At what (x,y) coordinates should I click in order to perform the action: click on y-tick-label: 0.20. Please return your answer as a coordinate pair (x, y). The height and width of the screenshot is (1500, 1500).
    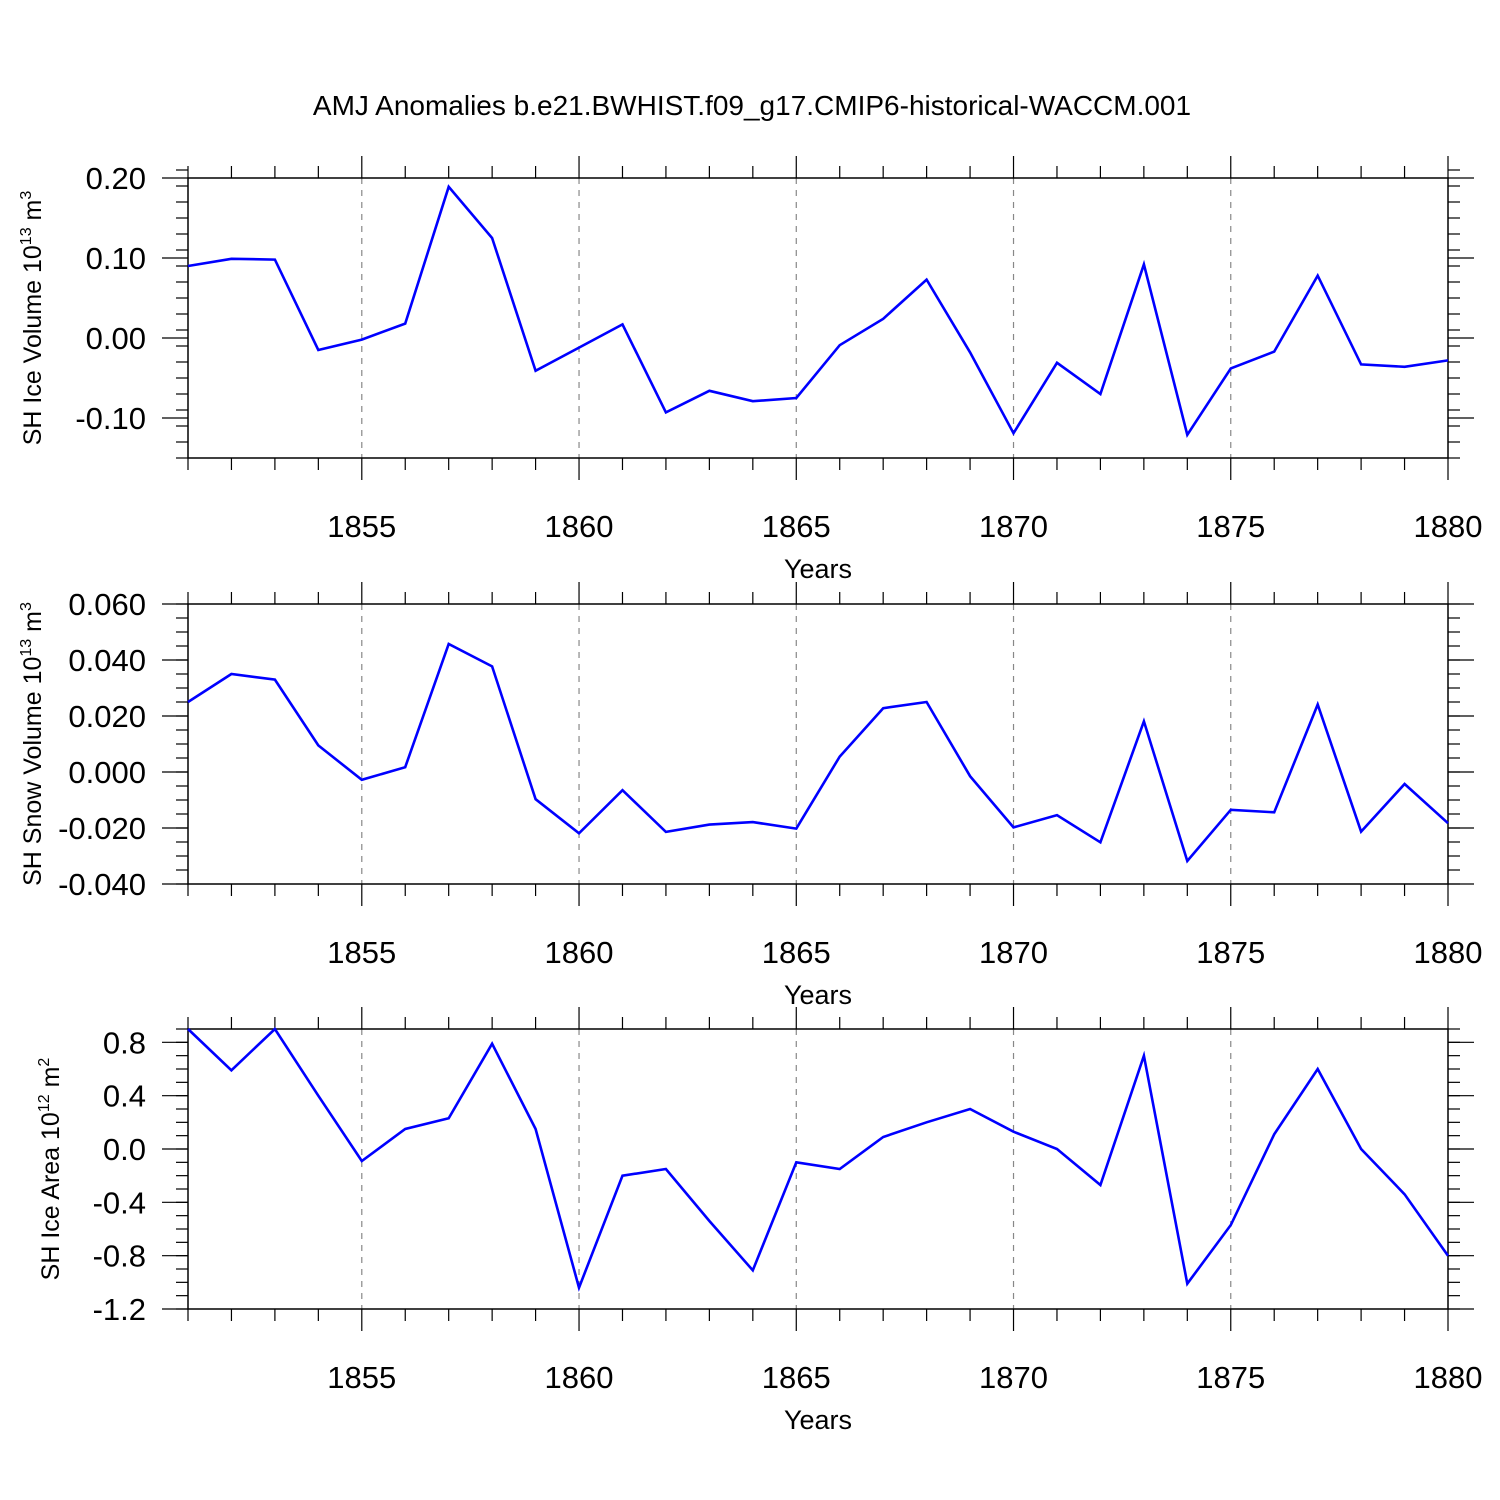
    Looking at the image, I should click on (116, 178).